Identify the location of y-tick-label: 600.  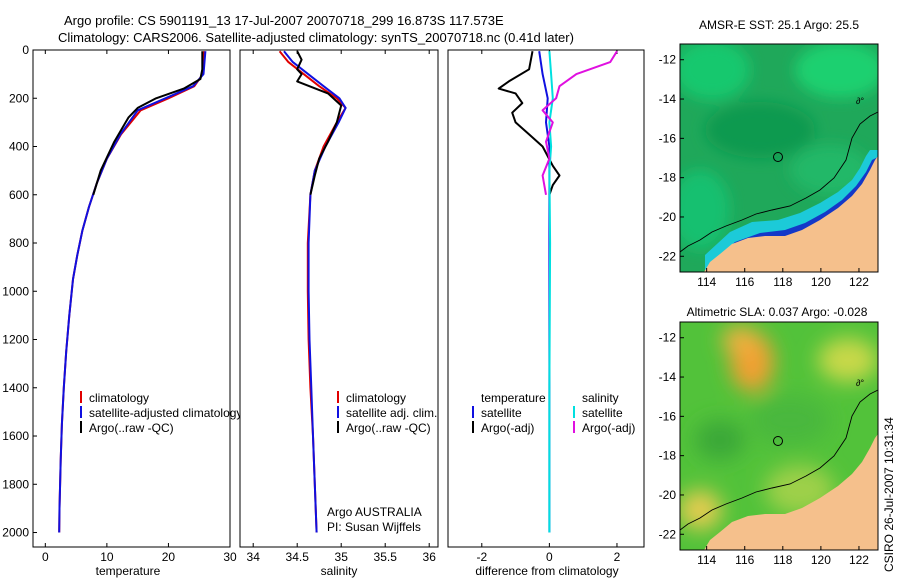
(19, 195).